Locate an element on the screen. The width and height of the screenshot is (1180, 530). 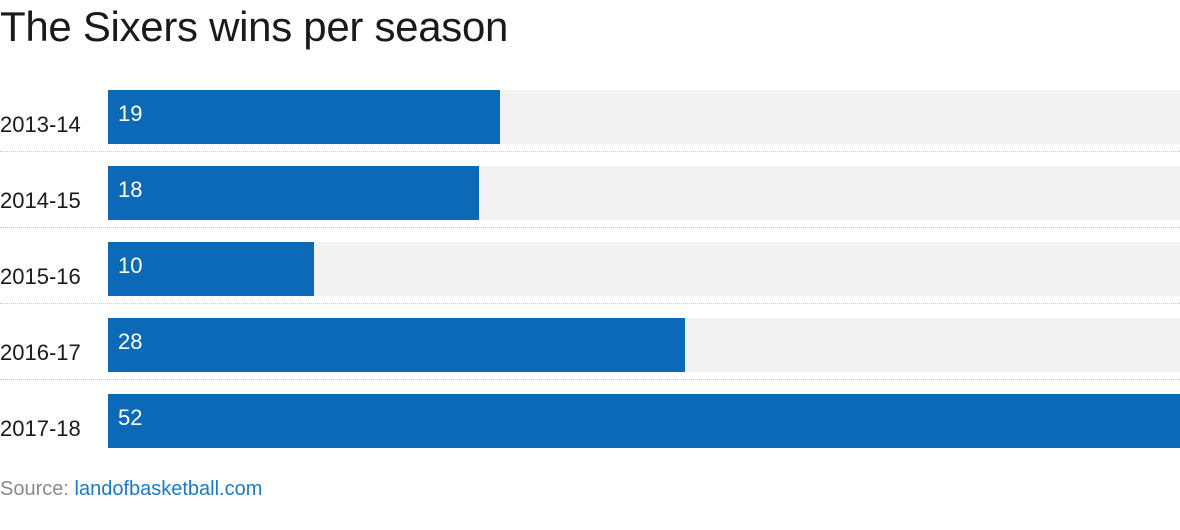
bar-row: 2017-18 52 is located at coordinates (590, 418).